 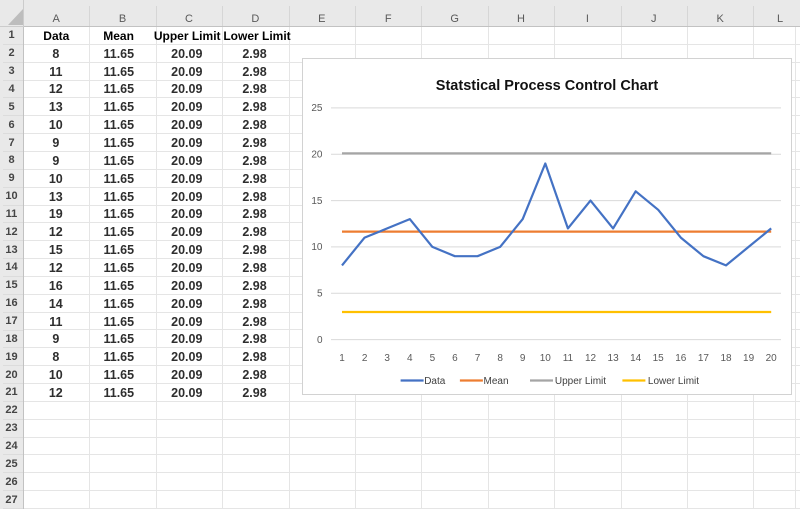 What do you see at coordinates (591, 358) in the screenshot?
I see `svg-text: 12` at bounding box center [591, 358].